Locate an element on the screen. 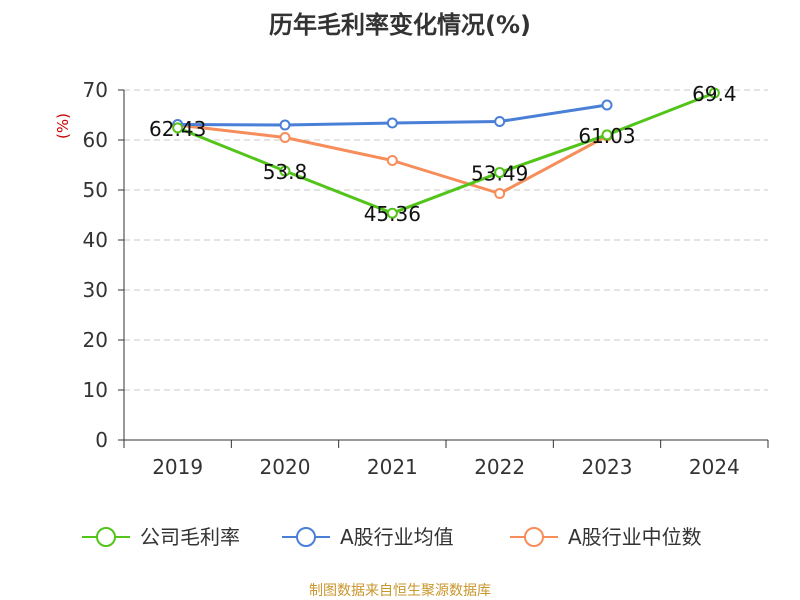 The height and width of the screenshot is (600, 800). data-label: 53.49 is located at coordinates (499, 174).